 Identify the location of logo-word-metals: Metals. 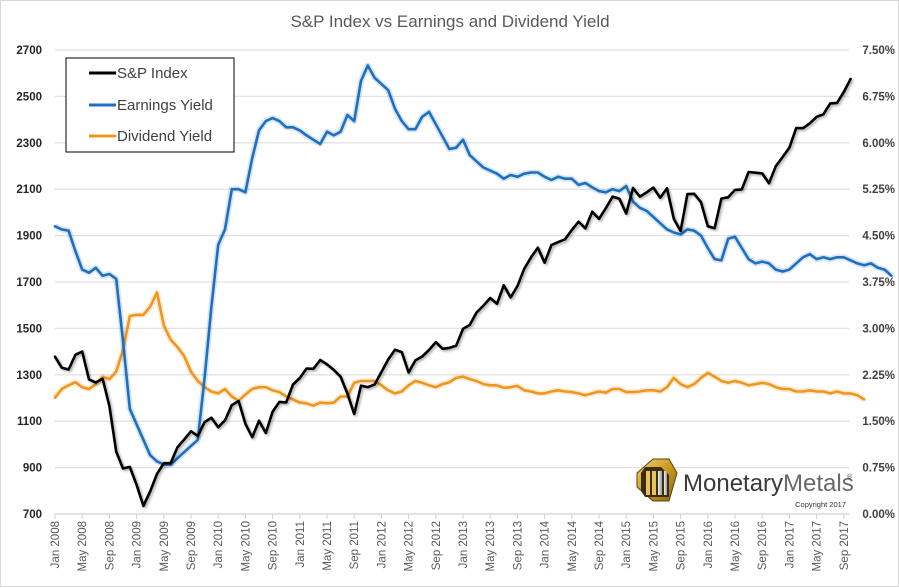
(818, 483).